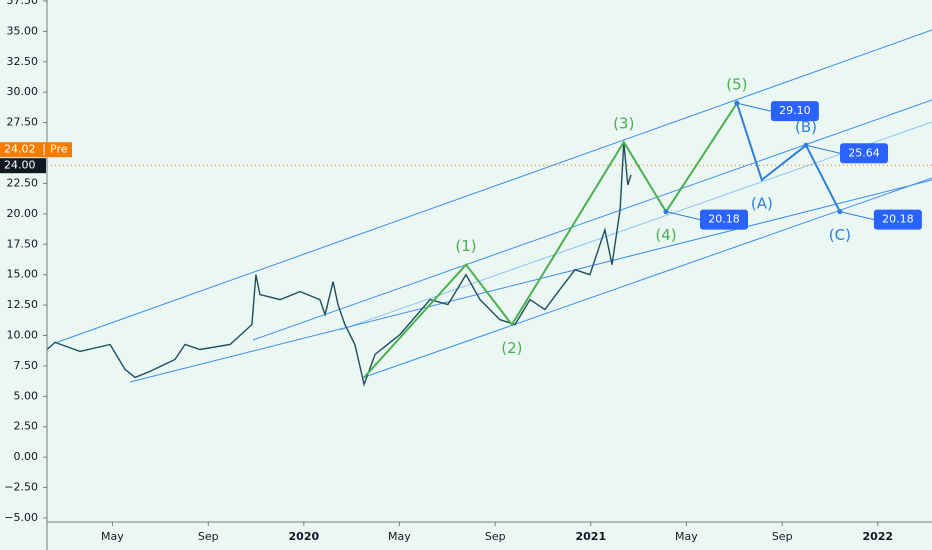  I want to click on y-tick-label: 32.50, so click(23, 61).